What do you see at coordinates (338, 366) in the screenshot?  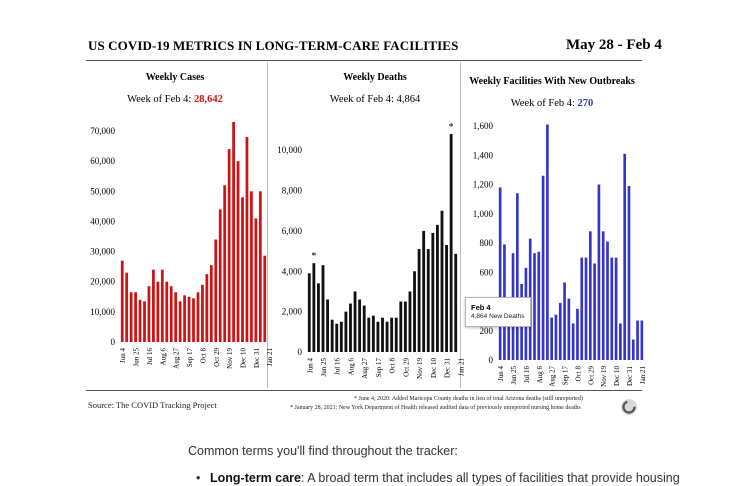 I see `x-tick-label: Jul 16` at bounding box center [338, 366].